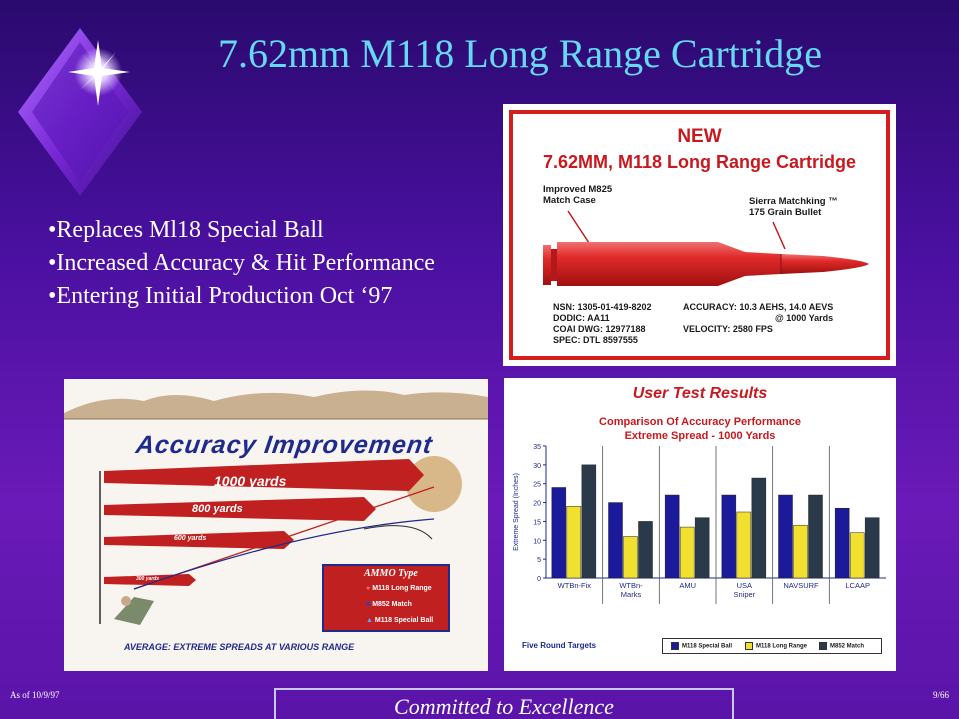 The width and height of the screenshot is (959, 719). Describe the element at coordinates (699, 162) in the screenshot. I see `cartridge-name: 7.62MM, M118 Long Range Cartridge` at that location.